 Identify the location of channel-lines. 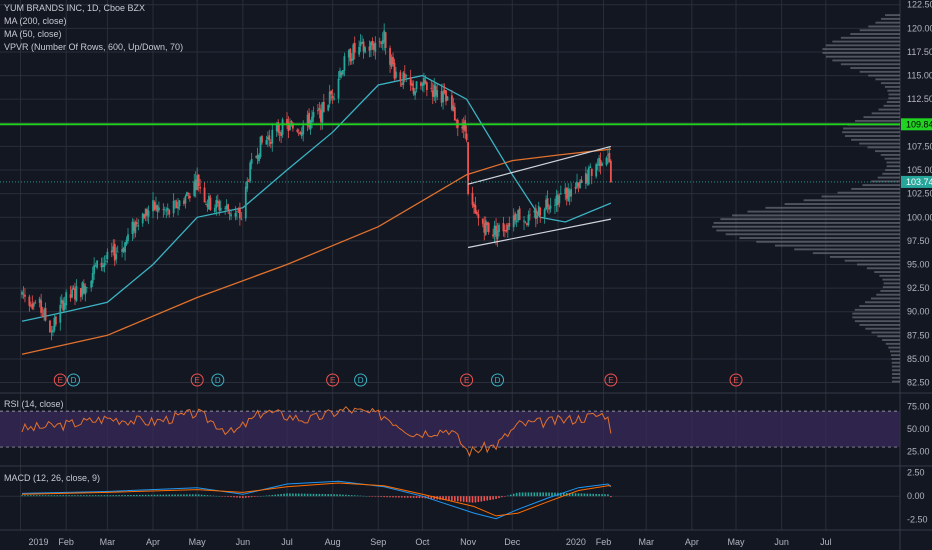
(539, 197).